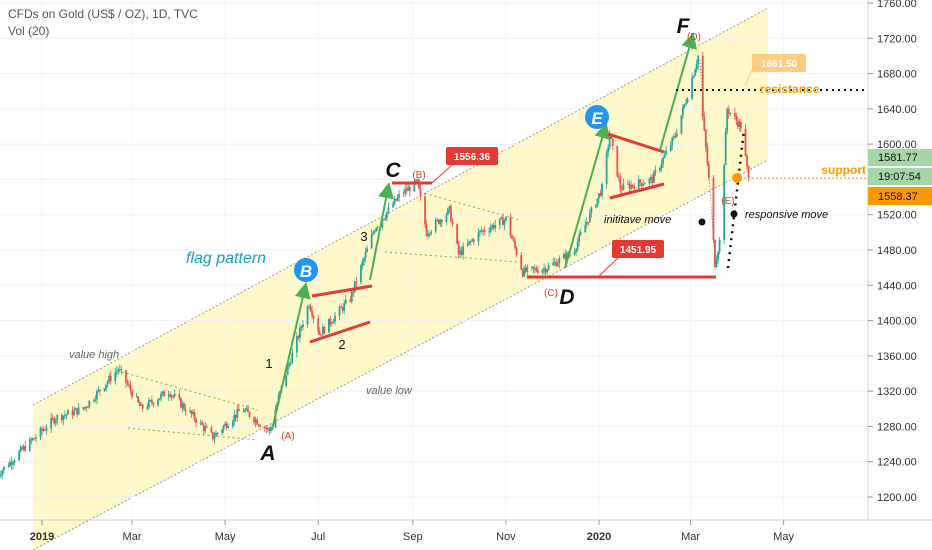  I want to click on x-tick-label: 2019, so click(42, 537).